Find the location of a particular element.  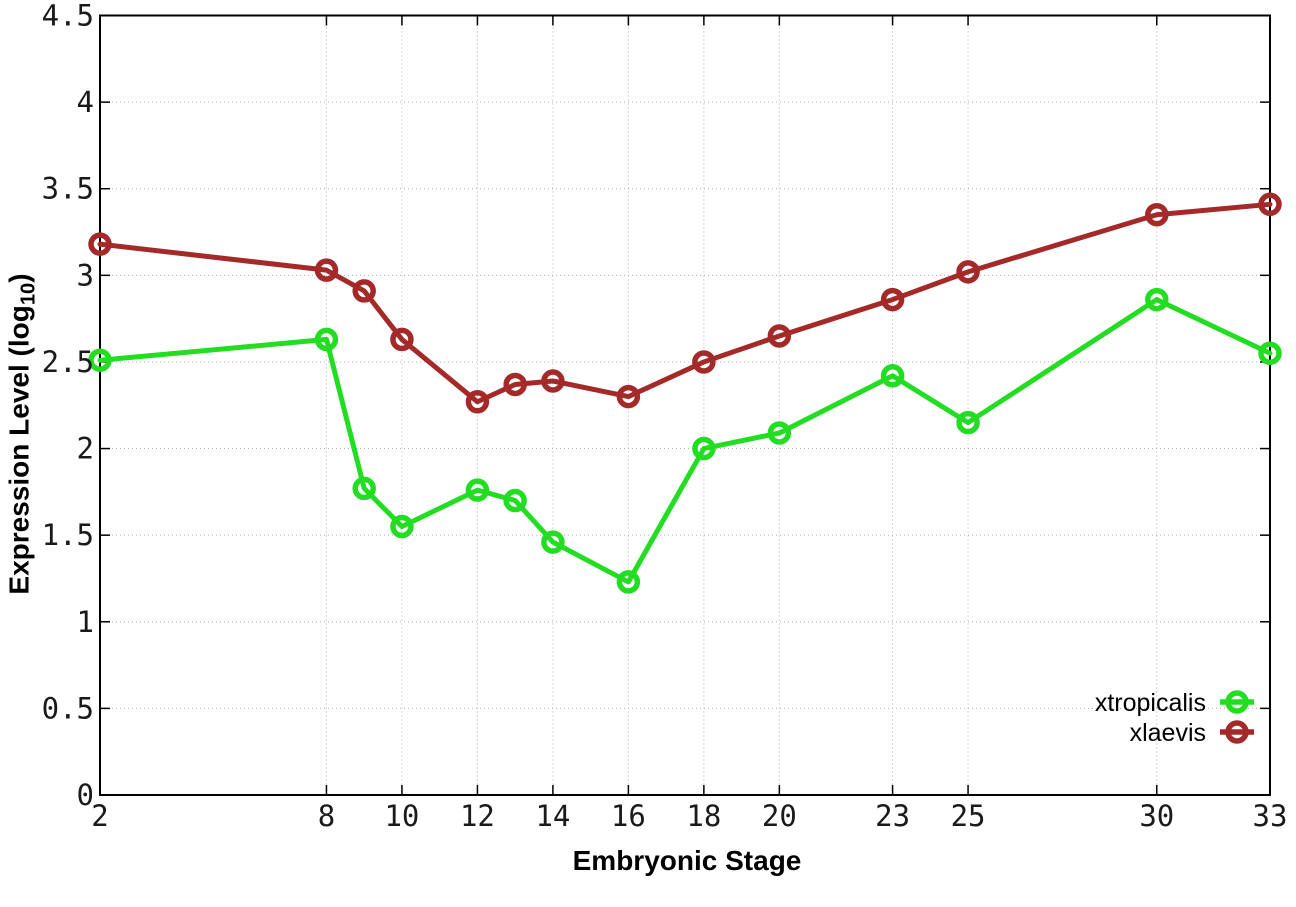

x-tick-label: 18 is located at coordinates (703, 816).